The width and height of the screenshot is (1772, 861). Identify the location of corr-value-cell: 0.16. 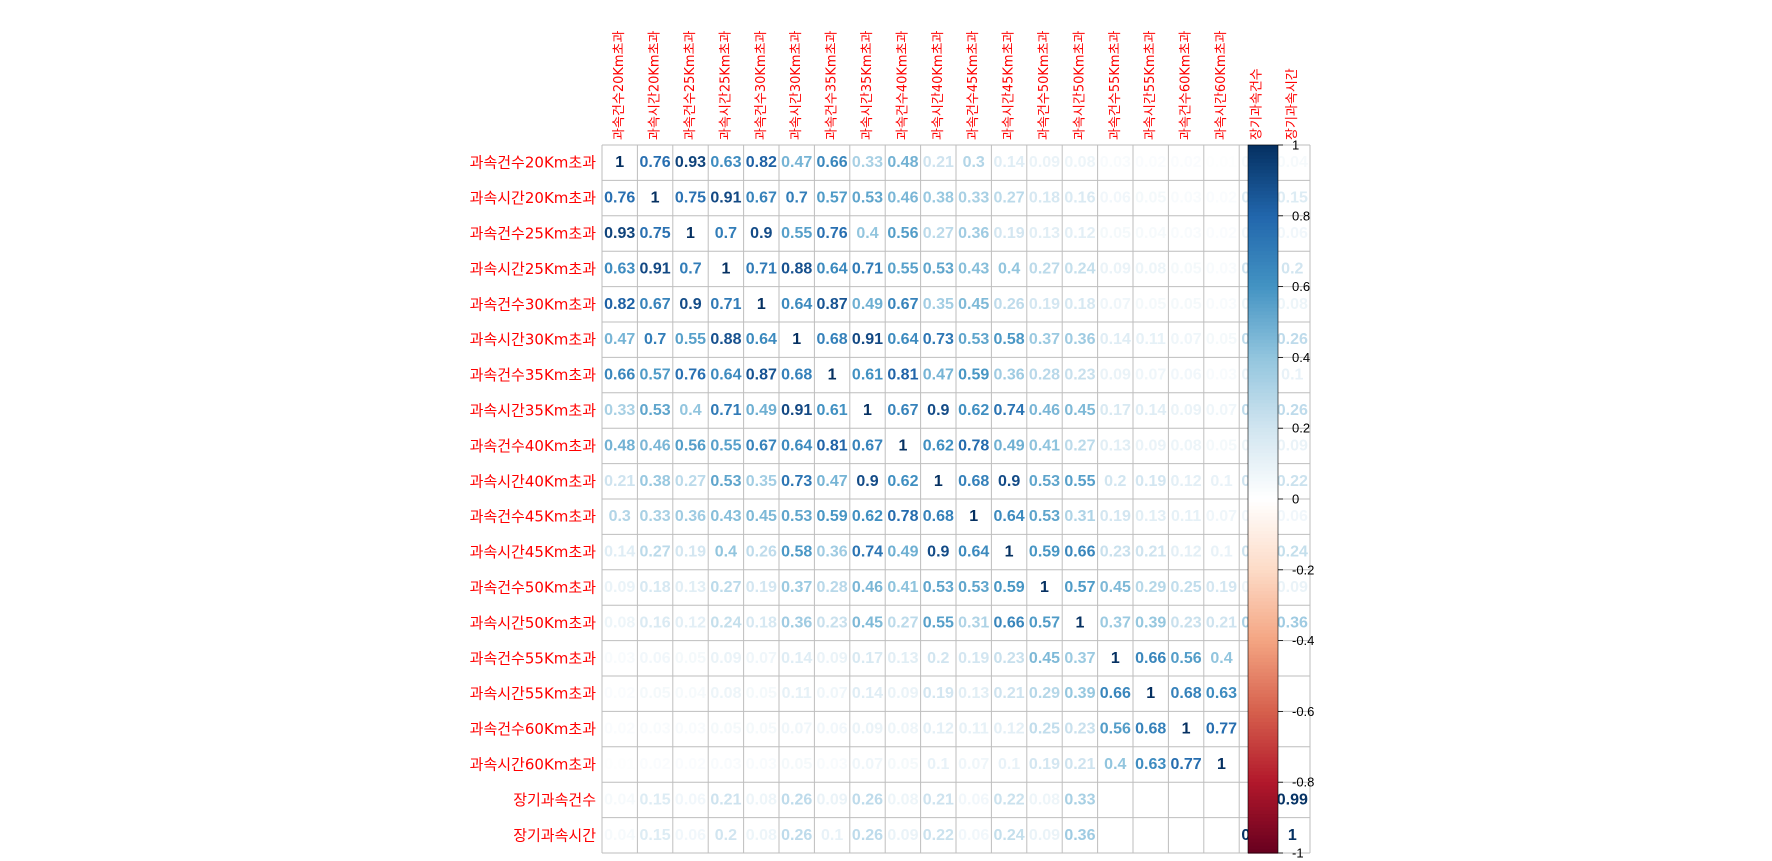
(655, 622).